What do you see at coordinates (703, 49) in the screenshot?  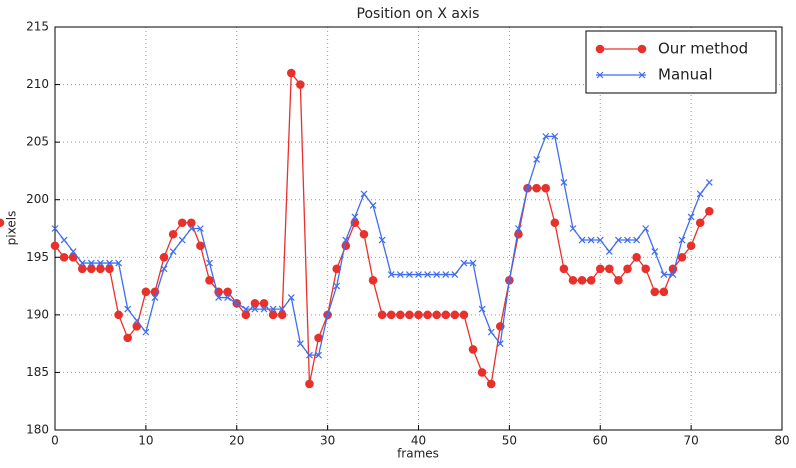 I see `legend-label: Our method` at bounding box center [703, 49].